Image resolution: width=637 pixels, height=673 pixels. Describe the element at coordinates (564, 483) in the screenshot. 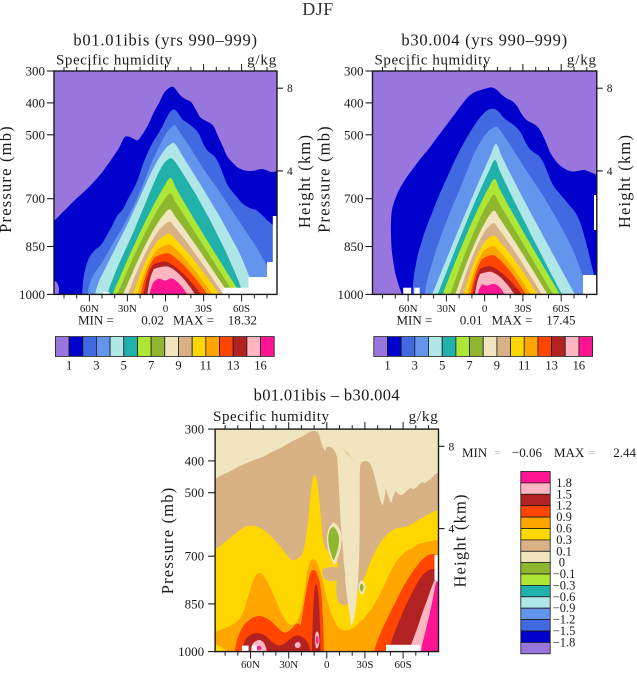

I see `svg-text: 1.8` at that location.